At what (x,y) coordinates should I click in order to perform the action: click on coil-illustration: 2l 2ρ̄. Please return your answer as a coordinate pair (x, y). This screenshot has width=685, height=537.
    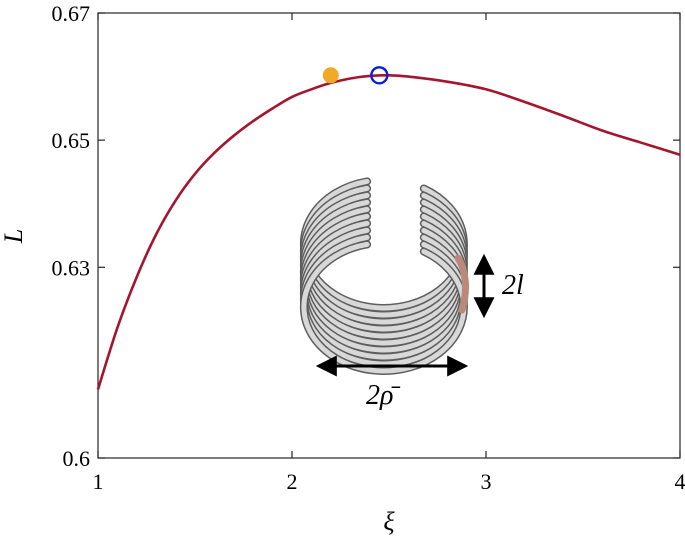
    Looking at the image, I should click on (411, 294).